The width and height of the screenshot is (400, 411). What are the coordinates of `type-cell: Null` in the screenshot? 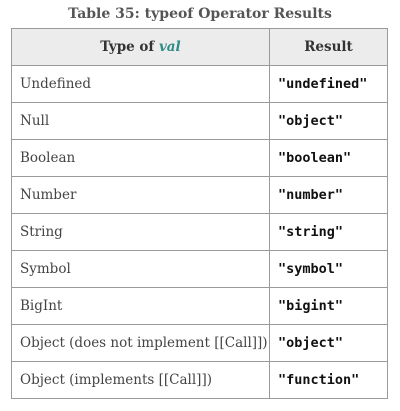 It's located at (140, 121).